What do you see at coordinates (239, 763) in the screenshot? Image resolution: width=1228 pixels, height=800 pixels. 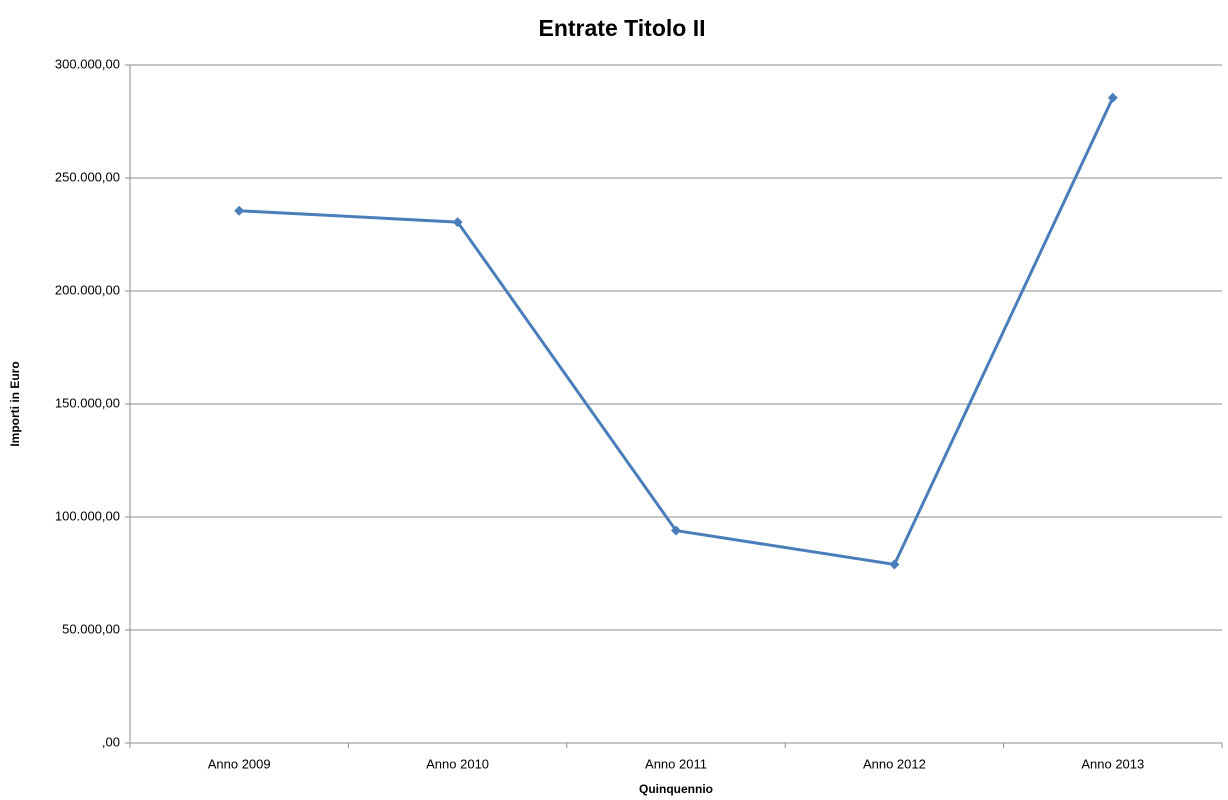 I see `x-tick-label: Anno 2009` at bounding box center [239, 763].